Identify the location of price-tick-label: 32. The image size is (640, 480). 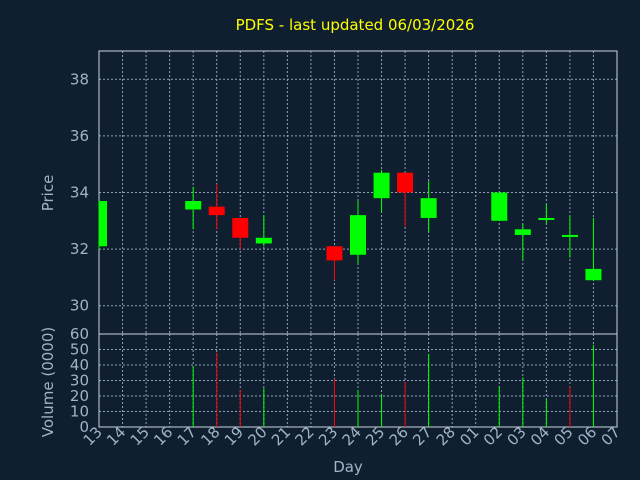
(79, 249).